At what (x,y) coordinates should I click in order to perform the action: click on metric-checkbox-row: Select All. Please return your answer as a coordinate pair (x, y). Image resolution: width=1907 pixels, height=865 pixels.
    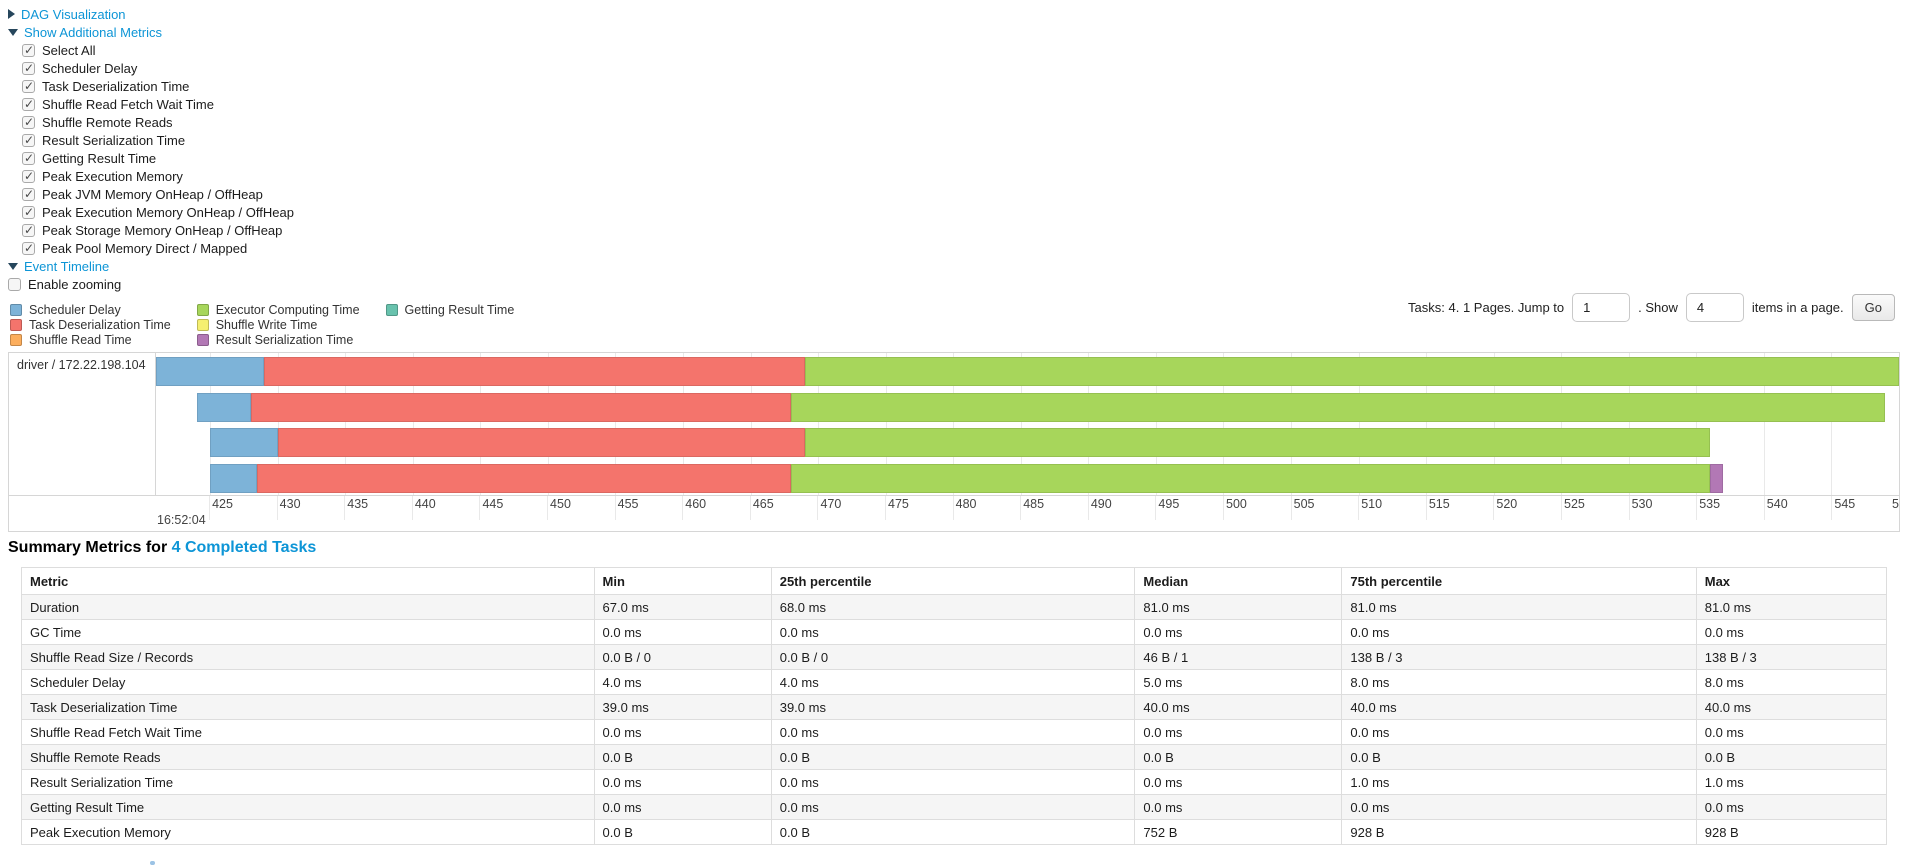
    Looking at the image, I should click on (158, 50).